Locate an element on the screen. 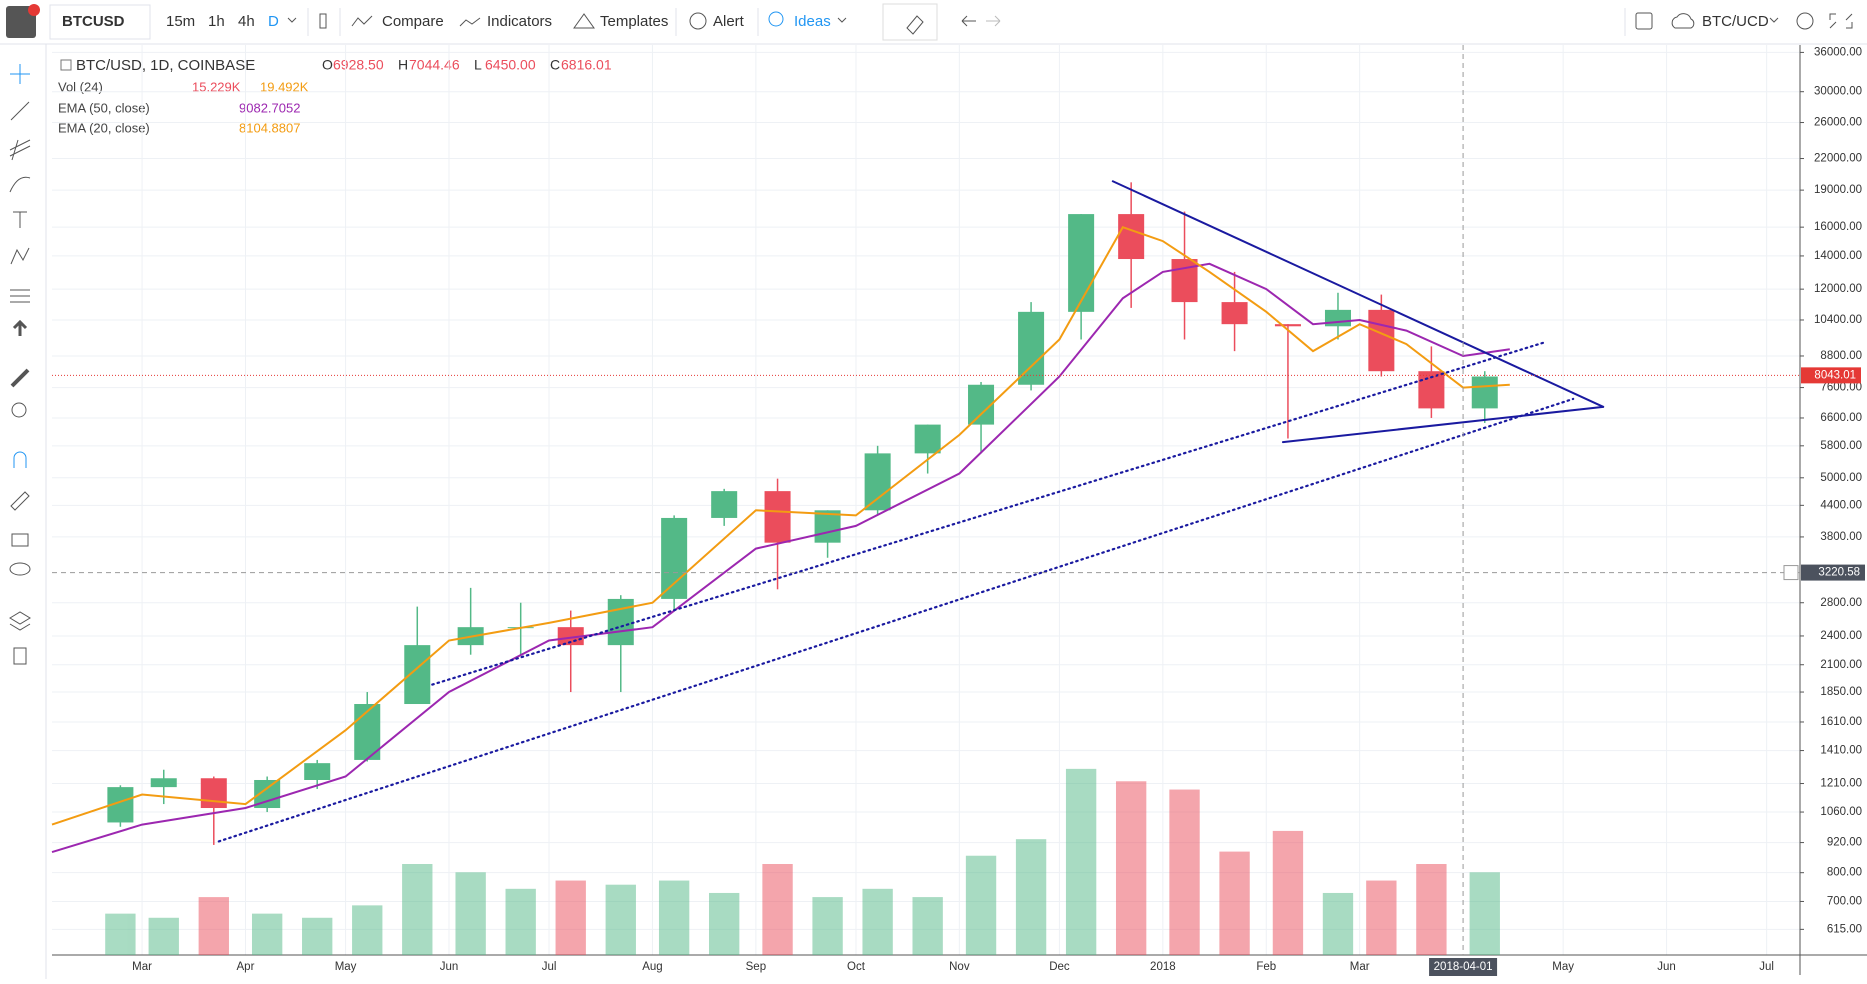  interval: 1h is located at coordinates (216, 21).